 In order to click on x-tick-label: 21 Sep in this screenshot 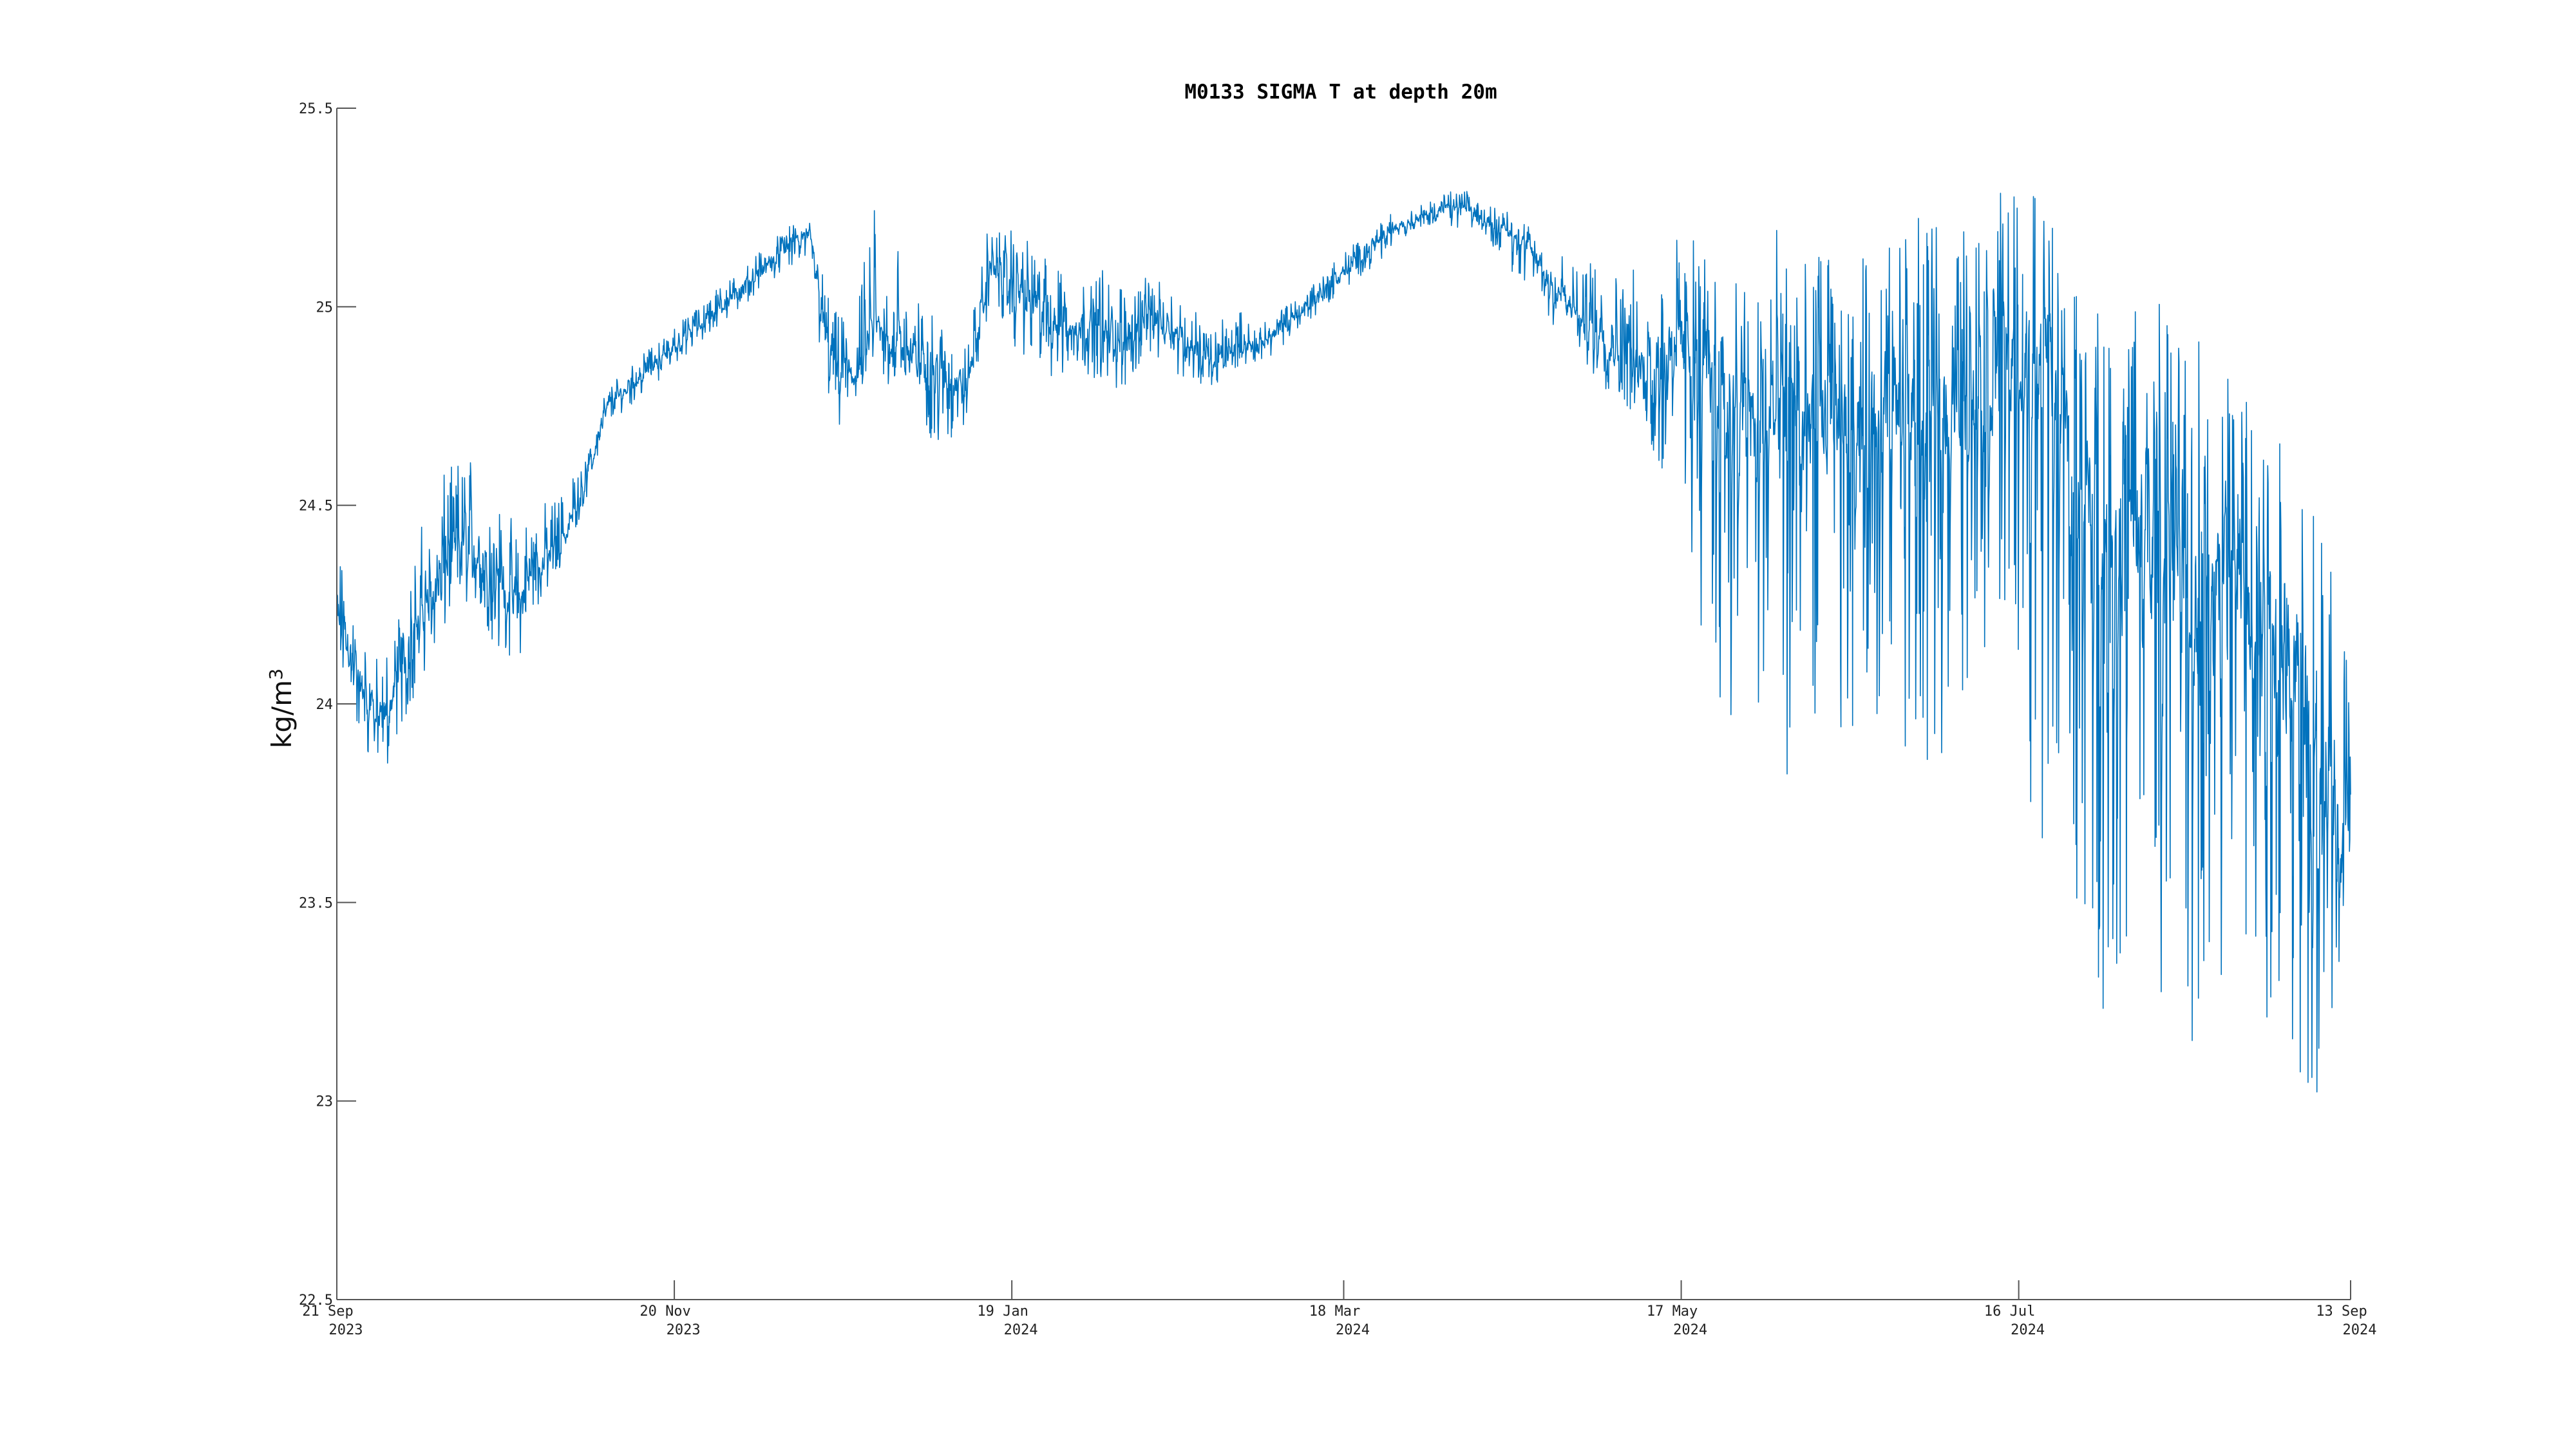, I will do `click(327, 1311)`.